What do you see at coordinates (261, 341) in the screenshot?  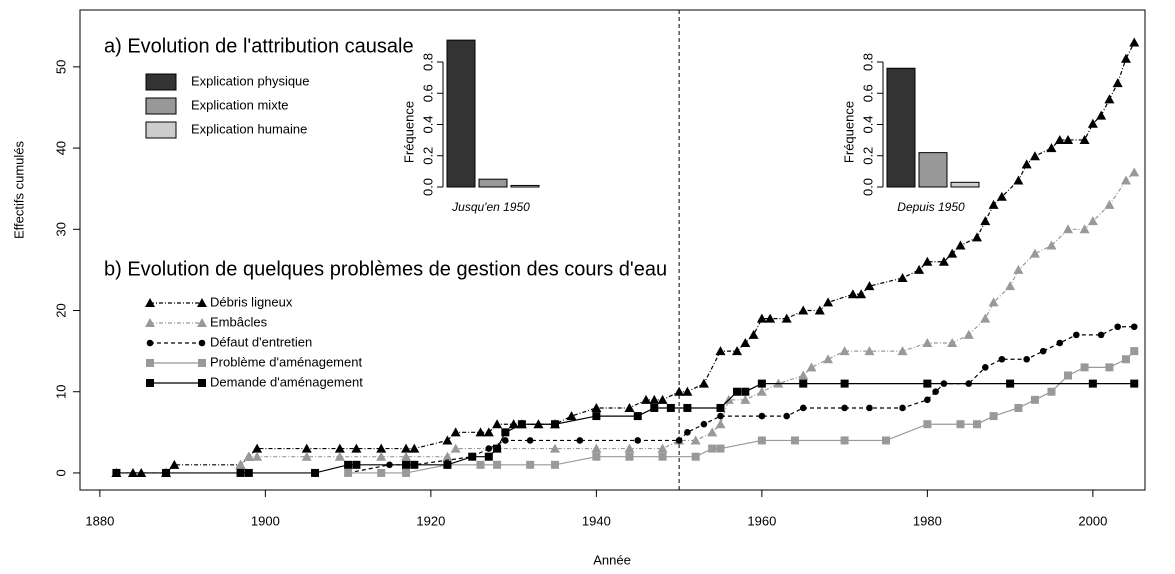 I see `legend-label: Défaut d'entretien` at bounding box center [261, 341].